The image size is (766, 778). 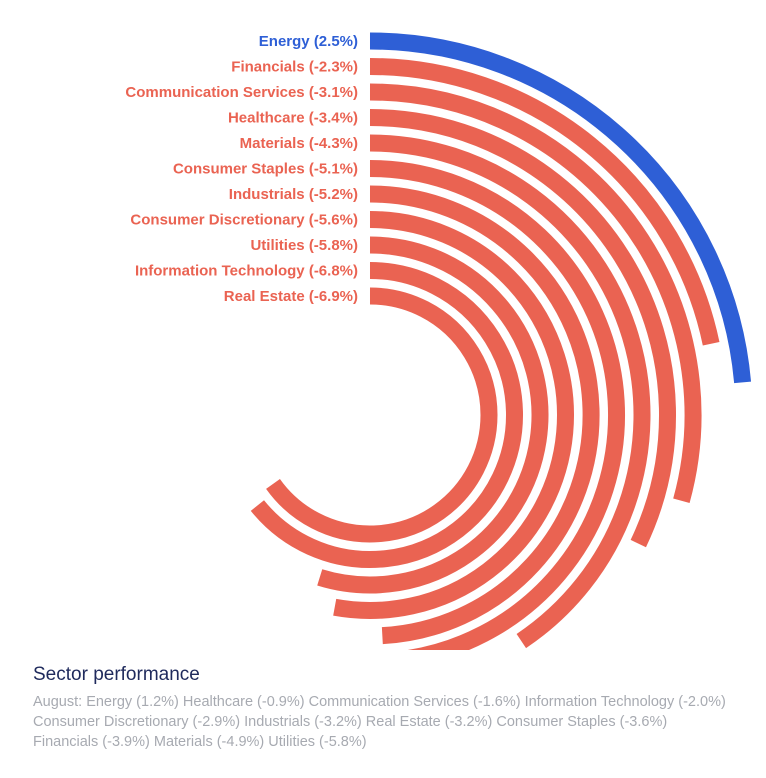 I want to click on label-healthcare: Healthcare (-3.4%), so click(x=293, y=118).